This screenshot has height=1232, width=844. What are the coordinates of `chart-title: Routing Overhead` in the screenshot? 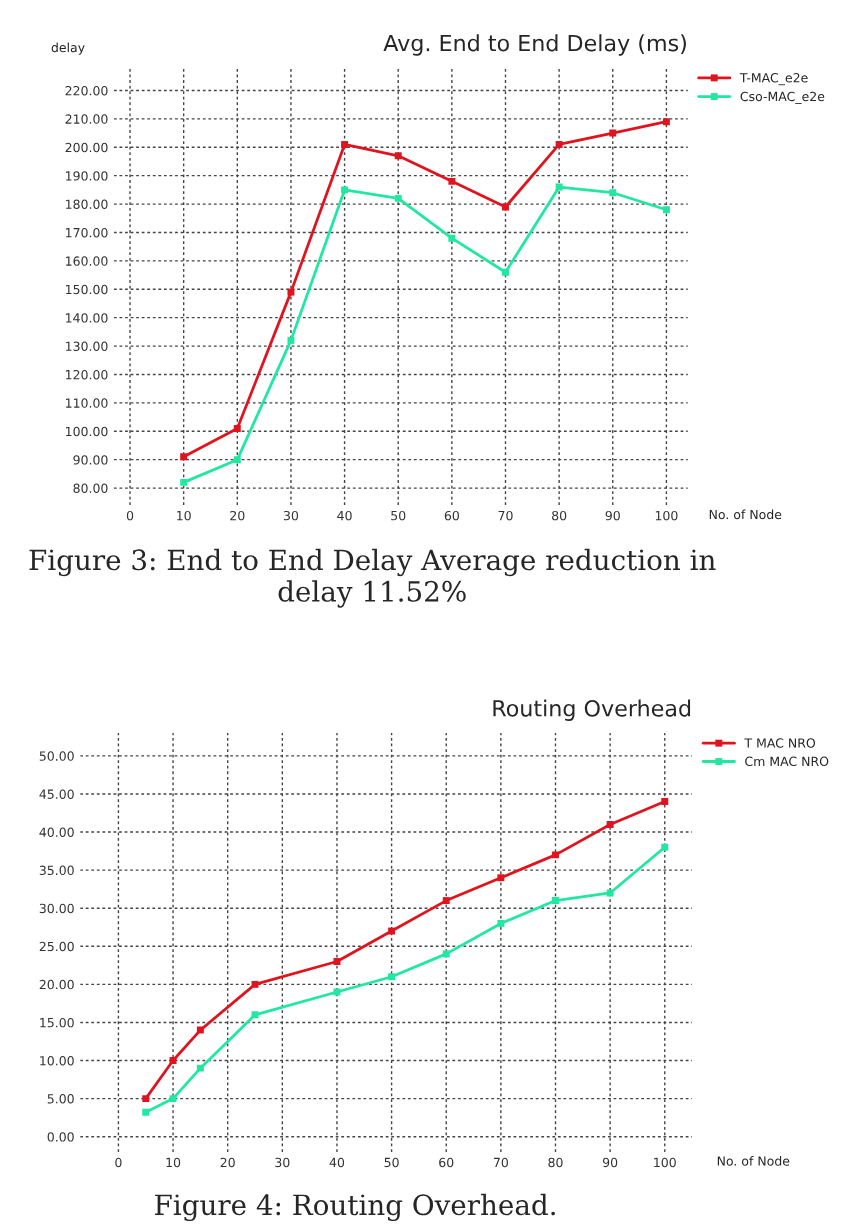 It's located at (592, 710).